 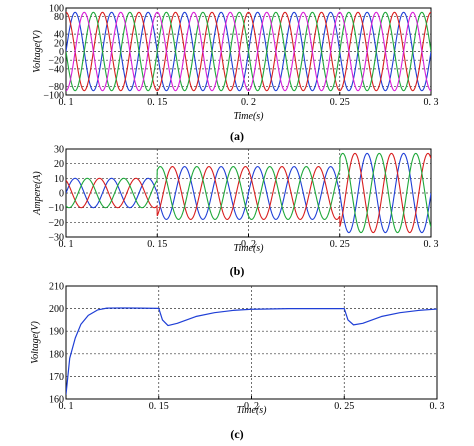 I want to click on panel-label-b: (b), so click(x=237, y=271).